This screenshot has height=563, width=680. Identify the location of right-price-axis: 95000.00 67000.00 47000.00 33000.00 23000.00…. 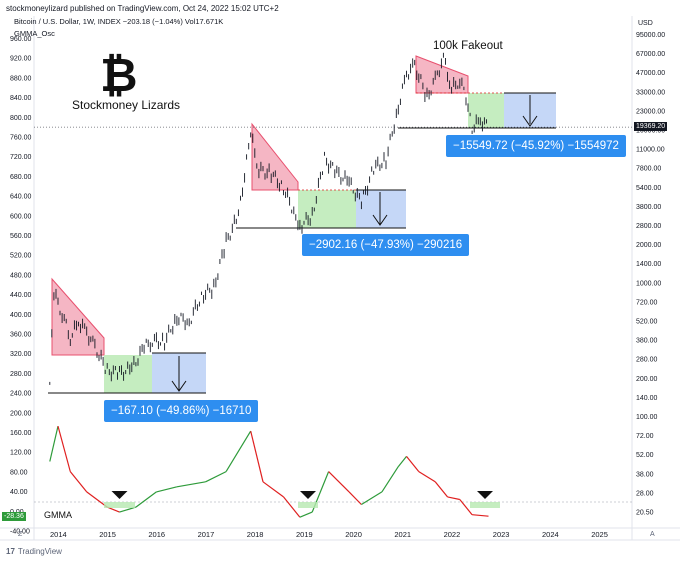
(650, 274).